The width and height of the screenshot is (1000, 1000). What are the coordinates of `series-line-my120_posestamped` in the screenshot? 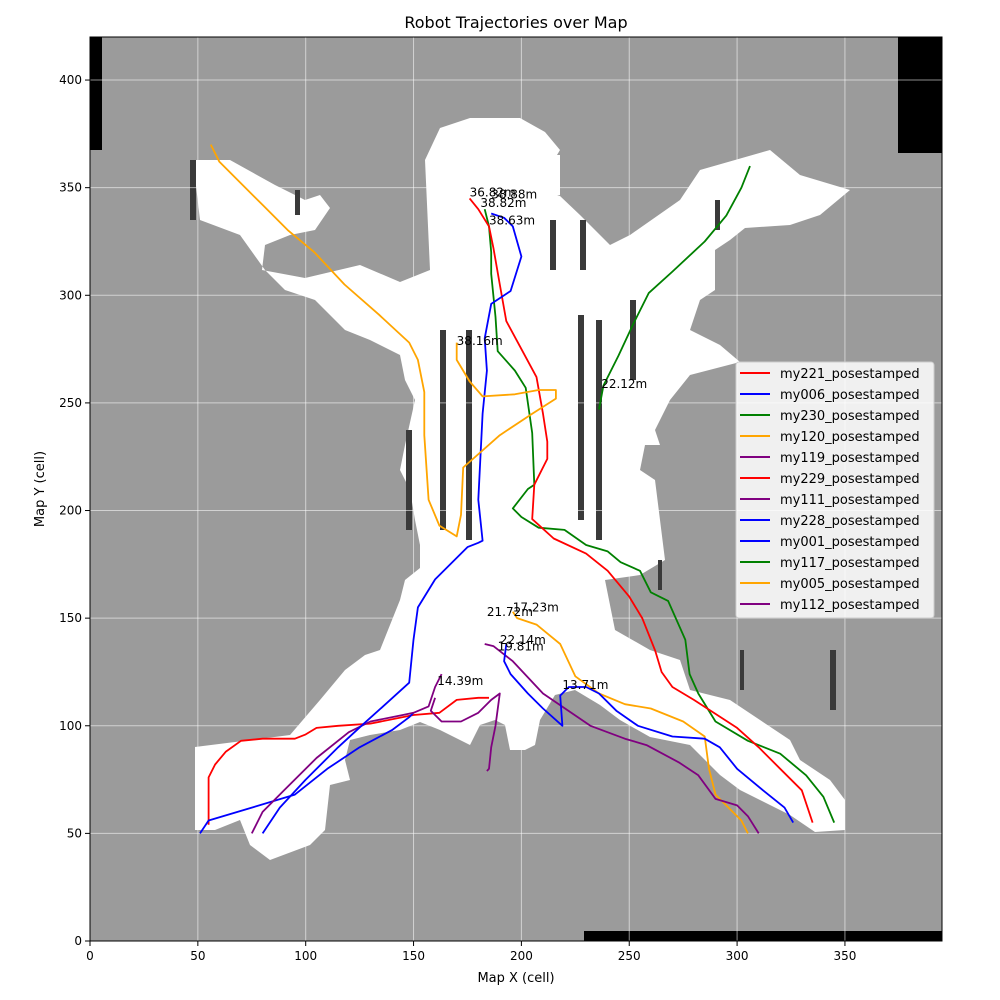 It's located at (630, 722).